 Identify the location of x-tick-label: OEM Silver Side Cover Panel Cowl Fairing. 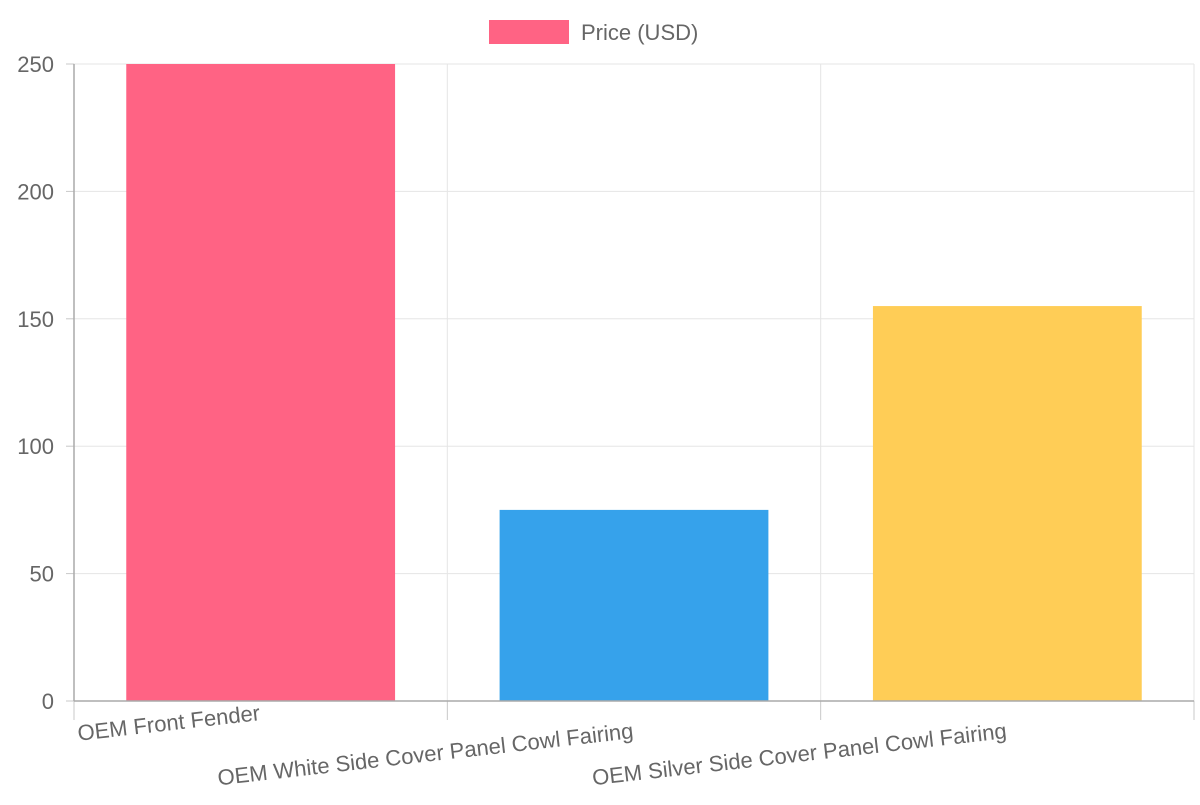
(799, 754).